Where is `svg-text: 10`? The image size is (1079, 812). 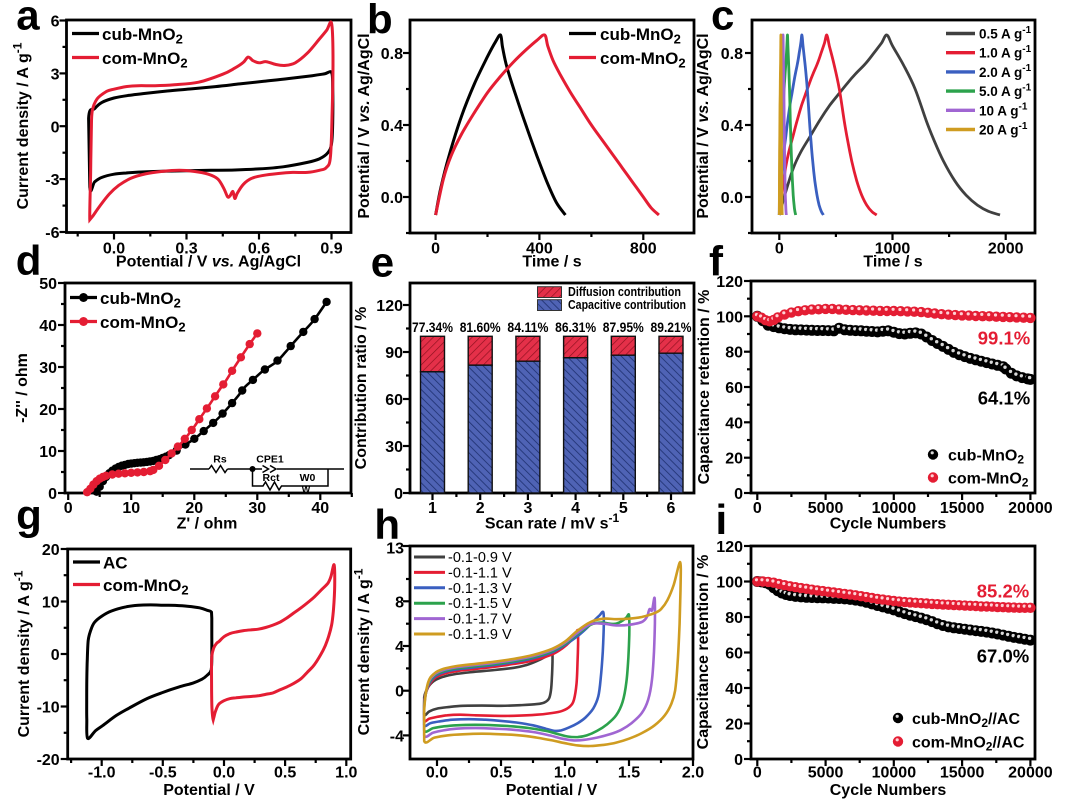 svg-text: 10 is located at coordinates (48, 452).